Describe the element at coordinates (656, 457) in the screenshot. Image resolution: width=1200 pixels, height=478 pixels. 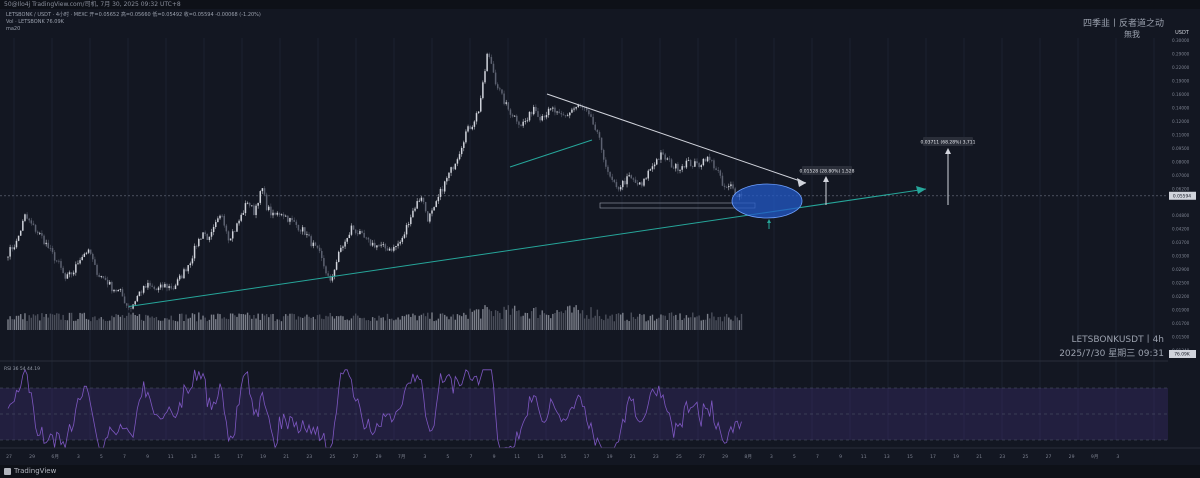
I see `time-tick-label: 23` at that location.